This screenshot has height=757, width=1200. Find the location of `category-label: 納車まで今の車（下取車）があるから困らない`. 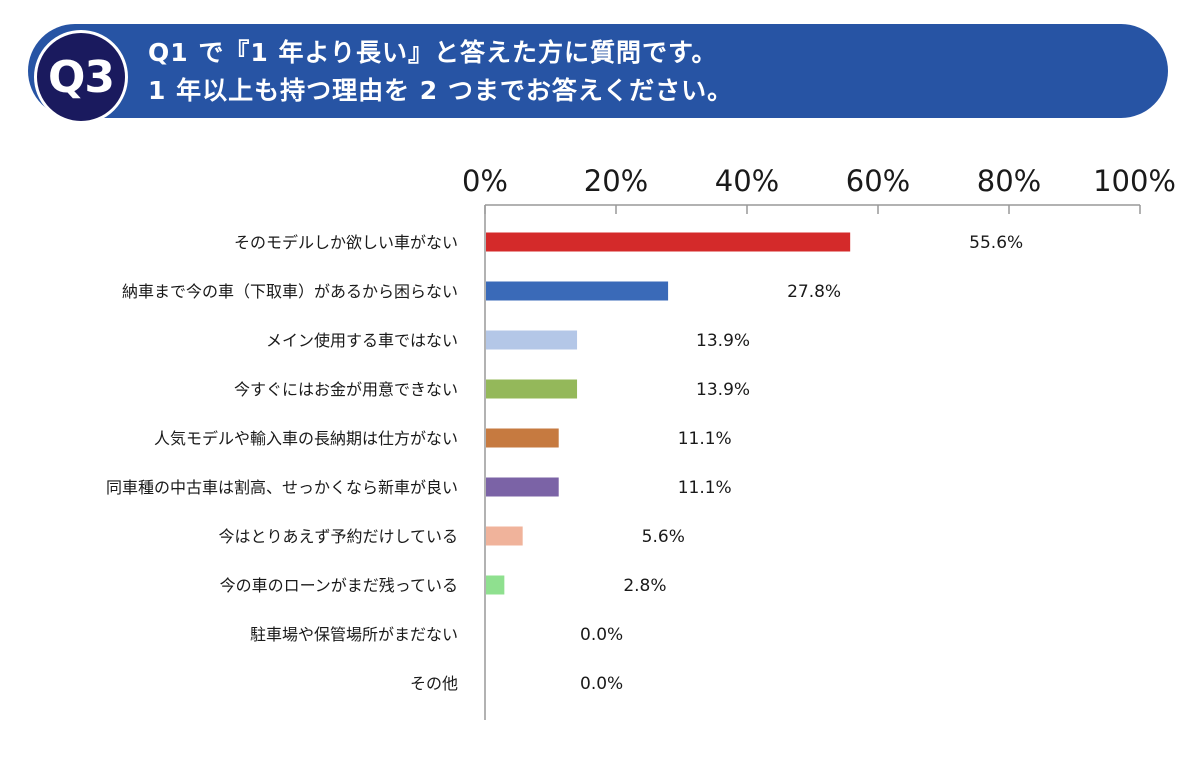

category-label: 納車まで今の車（下取車）があるから困らない is located at coordinates (290, 291).